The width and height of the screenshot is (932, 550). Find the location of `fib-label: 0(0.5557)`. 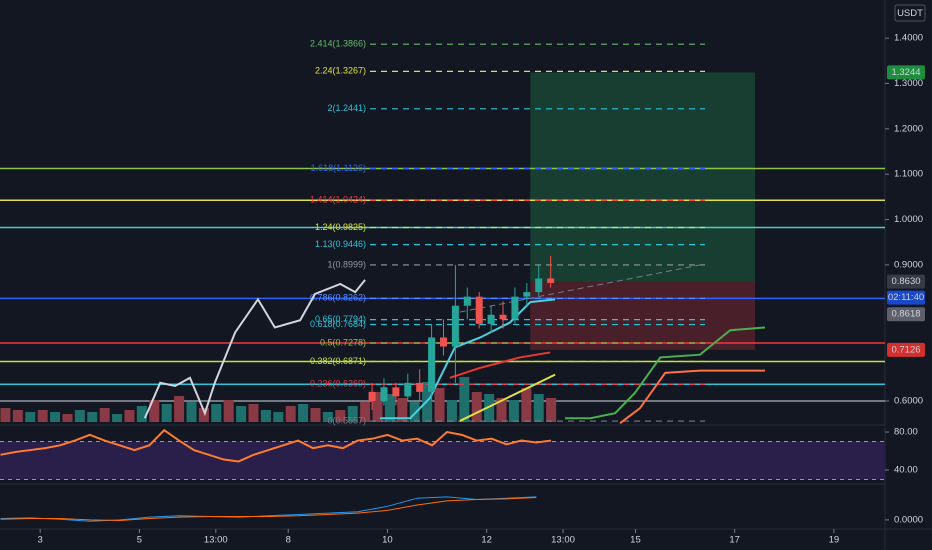

fib-label: 0(0.5557) is located at coordinates (346, 420).